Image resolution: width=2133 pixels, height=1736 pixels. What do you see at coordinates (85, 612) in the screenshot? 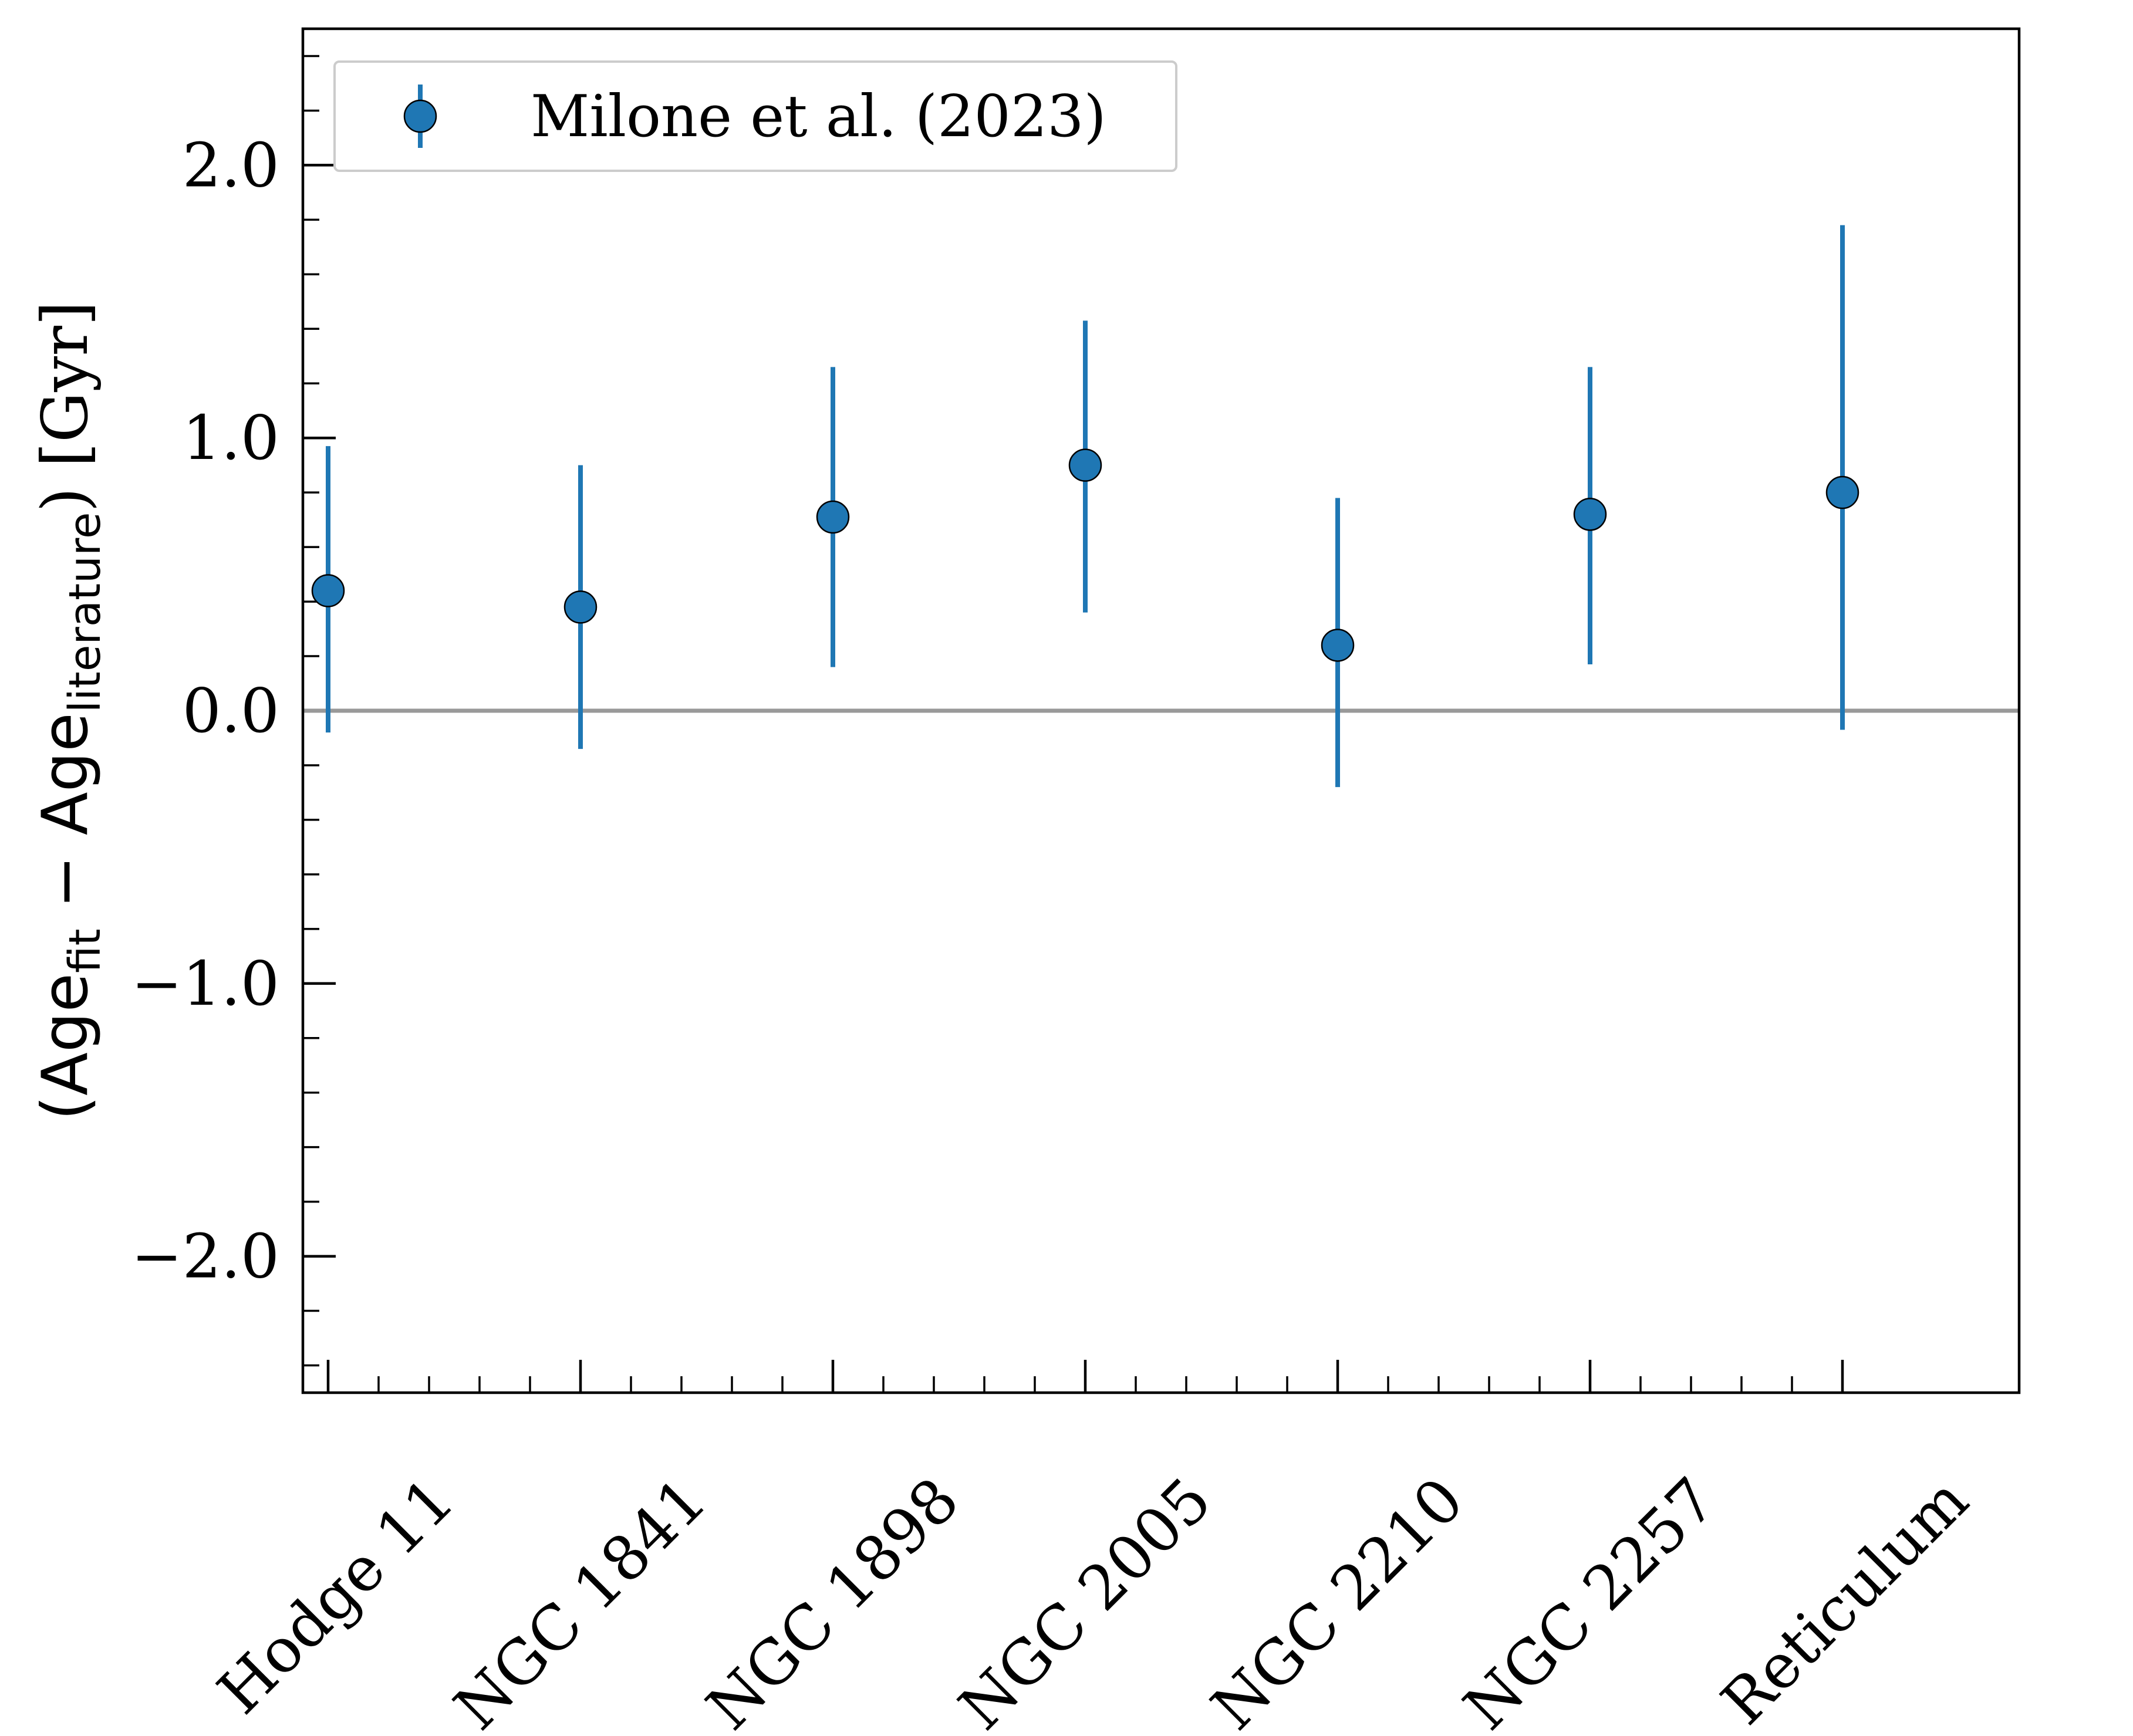
I see `y-label-sub-literature: literature` at bounding box center [85, 612].